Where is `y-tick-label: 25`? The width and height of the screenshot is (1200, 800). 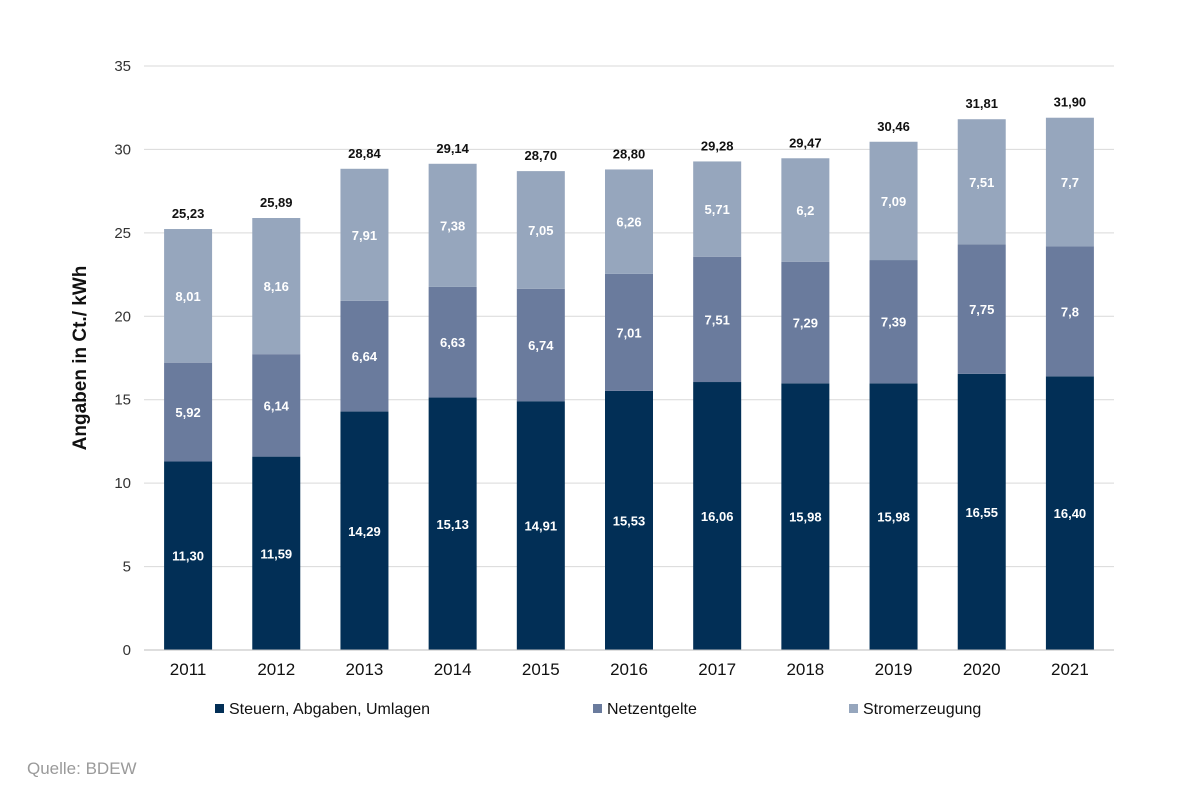 y-tick-label: 25 is located at coordinates (122, 233).